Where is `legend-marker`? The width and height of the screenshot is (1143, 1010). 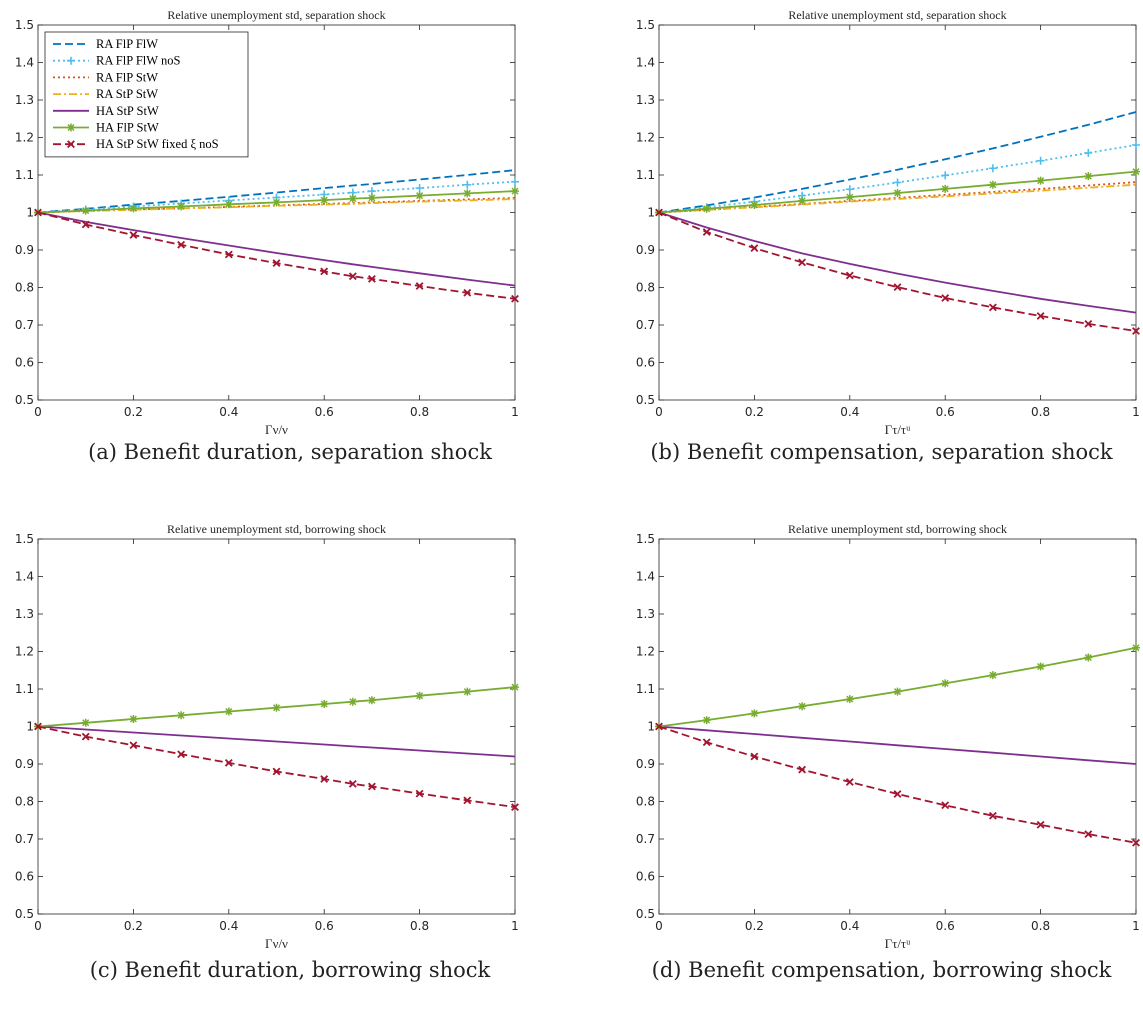
legend-marker is located at coordinates (71, 60).